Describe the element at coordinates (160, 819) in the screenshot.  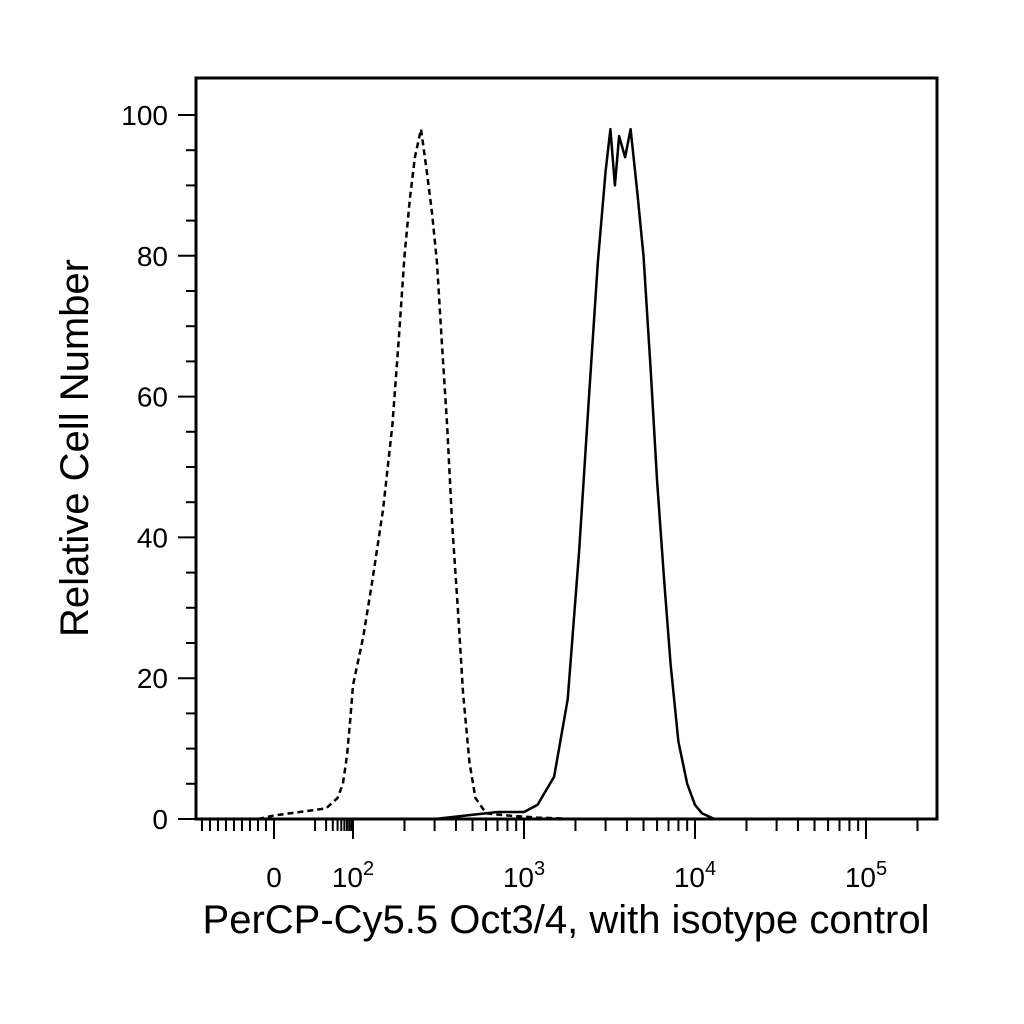
I see `y-tick-label: 0` at that location.